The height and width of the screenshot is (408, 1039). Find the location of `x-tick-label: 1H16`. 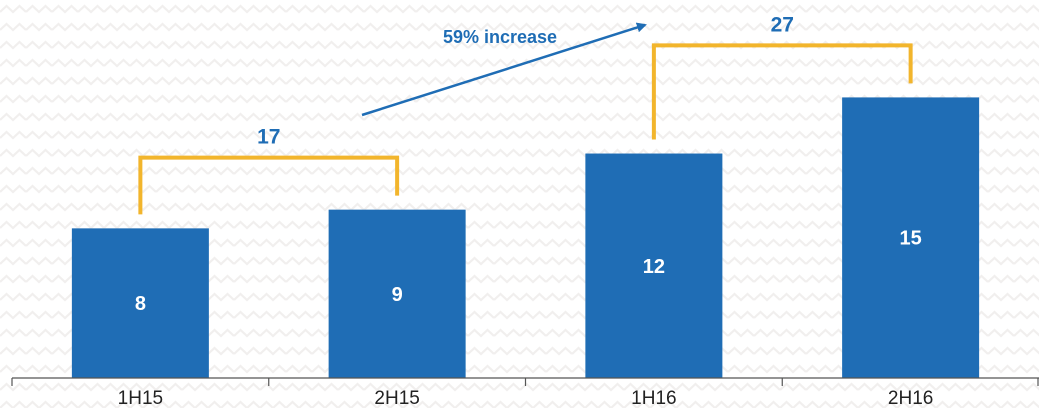

x-tick-label: 1H16 is located at coordinates (653, 398).